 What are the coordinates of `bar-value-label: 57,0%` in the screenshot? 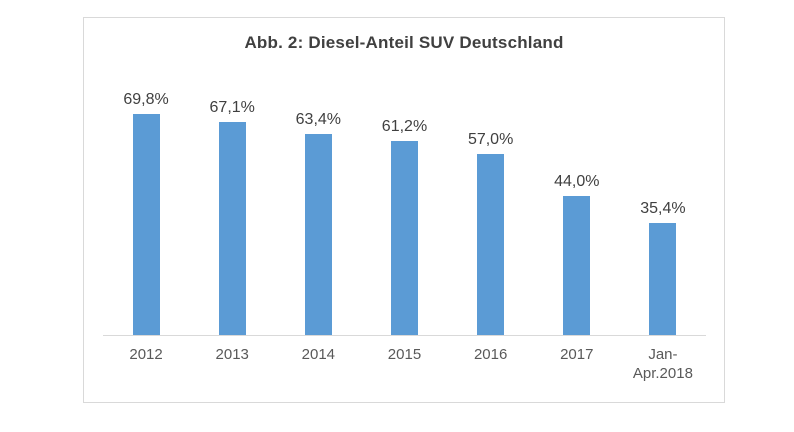 It's located at (490, 140).